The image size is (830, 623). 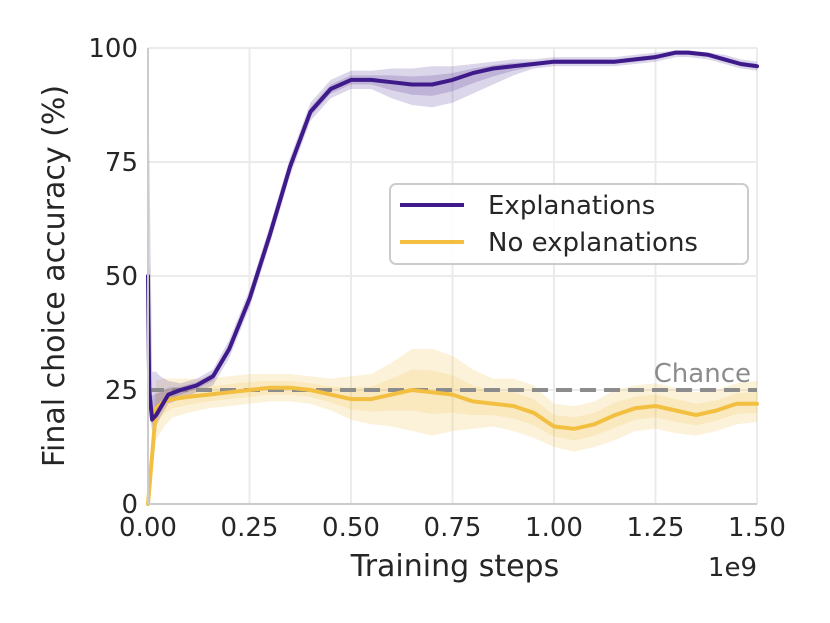 What do you see at coordinates (250, 528) in the screenshot?
I see `x-tick-label: 0.25` at bounding box center [250, 528].